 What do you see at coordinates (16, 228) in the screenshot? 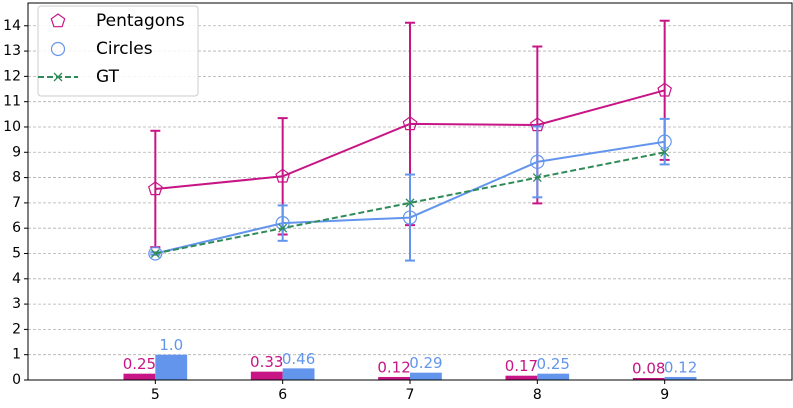
I see `y-tick-label: 6` at bounding box center [16, 228].